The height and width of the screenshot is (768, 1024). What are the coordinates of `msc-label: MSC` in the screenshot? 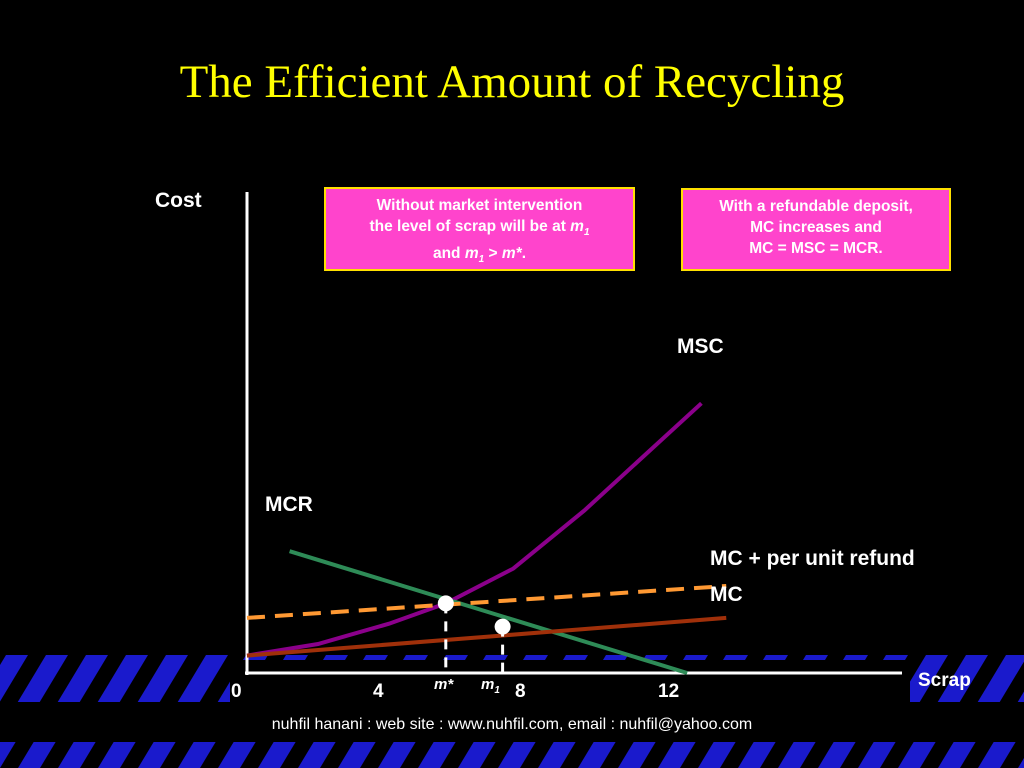 It's located at (700, 346).